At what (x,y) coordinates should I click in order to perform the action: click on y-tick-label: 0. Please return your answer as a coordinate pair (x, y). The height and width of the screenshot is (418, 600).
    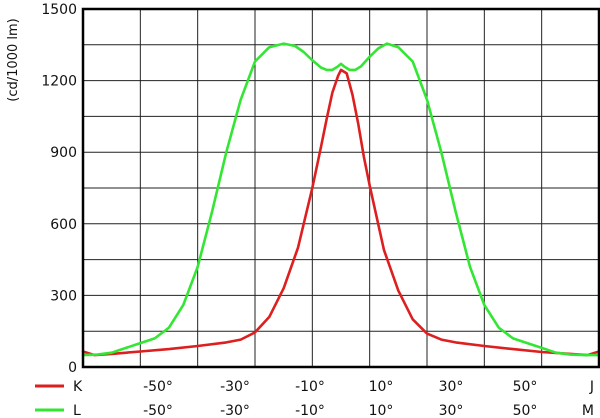
    Looking at the image, I should click on (72, 368).